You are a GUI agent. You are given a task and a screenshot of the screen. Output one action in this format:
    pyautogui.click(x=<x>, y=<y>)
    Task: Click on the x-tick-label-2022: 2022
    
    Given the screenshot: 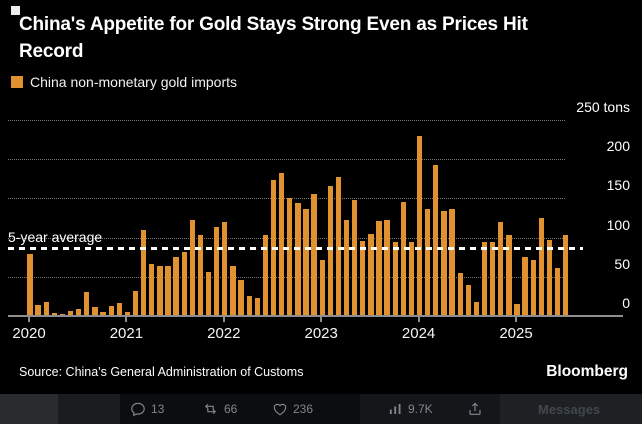 What is the action you would take?
    pyautogui.click(x=224, y=333)
    